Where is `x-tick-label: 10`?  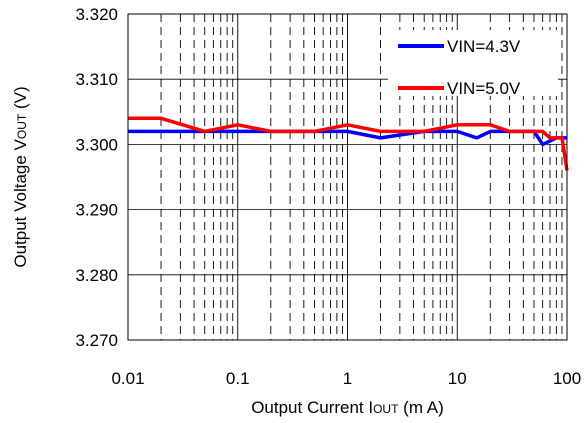 x-tick-label: 10 is located at coordinates (457, 378).